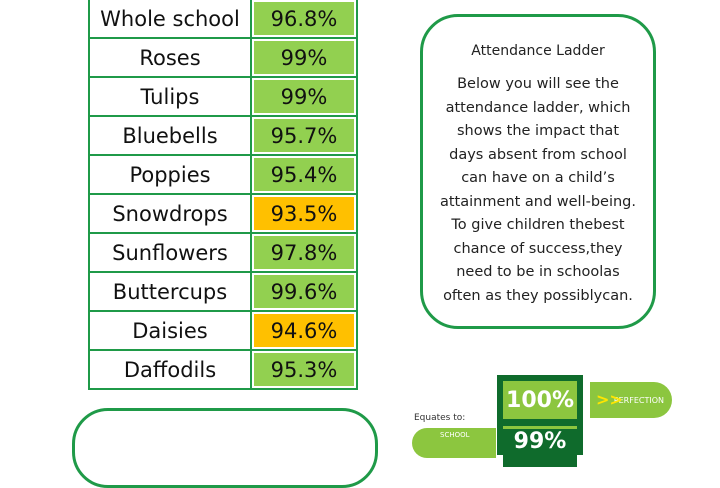 The image size is (720, 488). I want to click on table-row: Bluebells 95.7%, so click(223, 134).